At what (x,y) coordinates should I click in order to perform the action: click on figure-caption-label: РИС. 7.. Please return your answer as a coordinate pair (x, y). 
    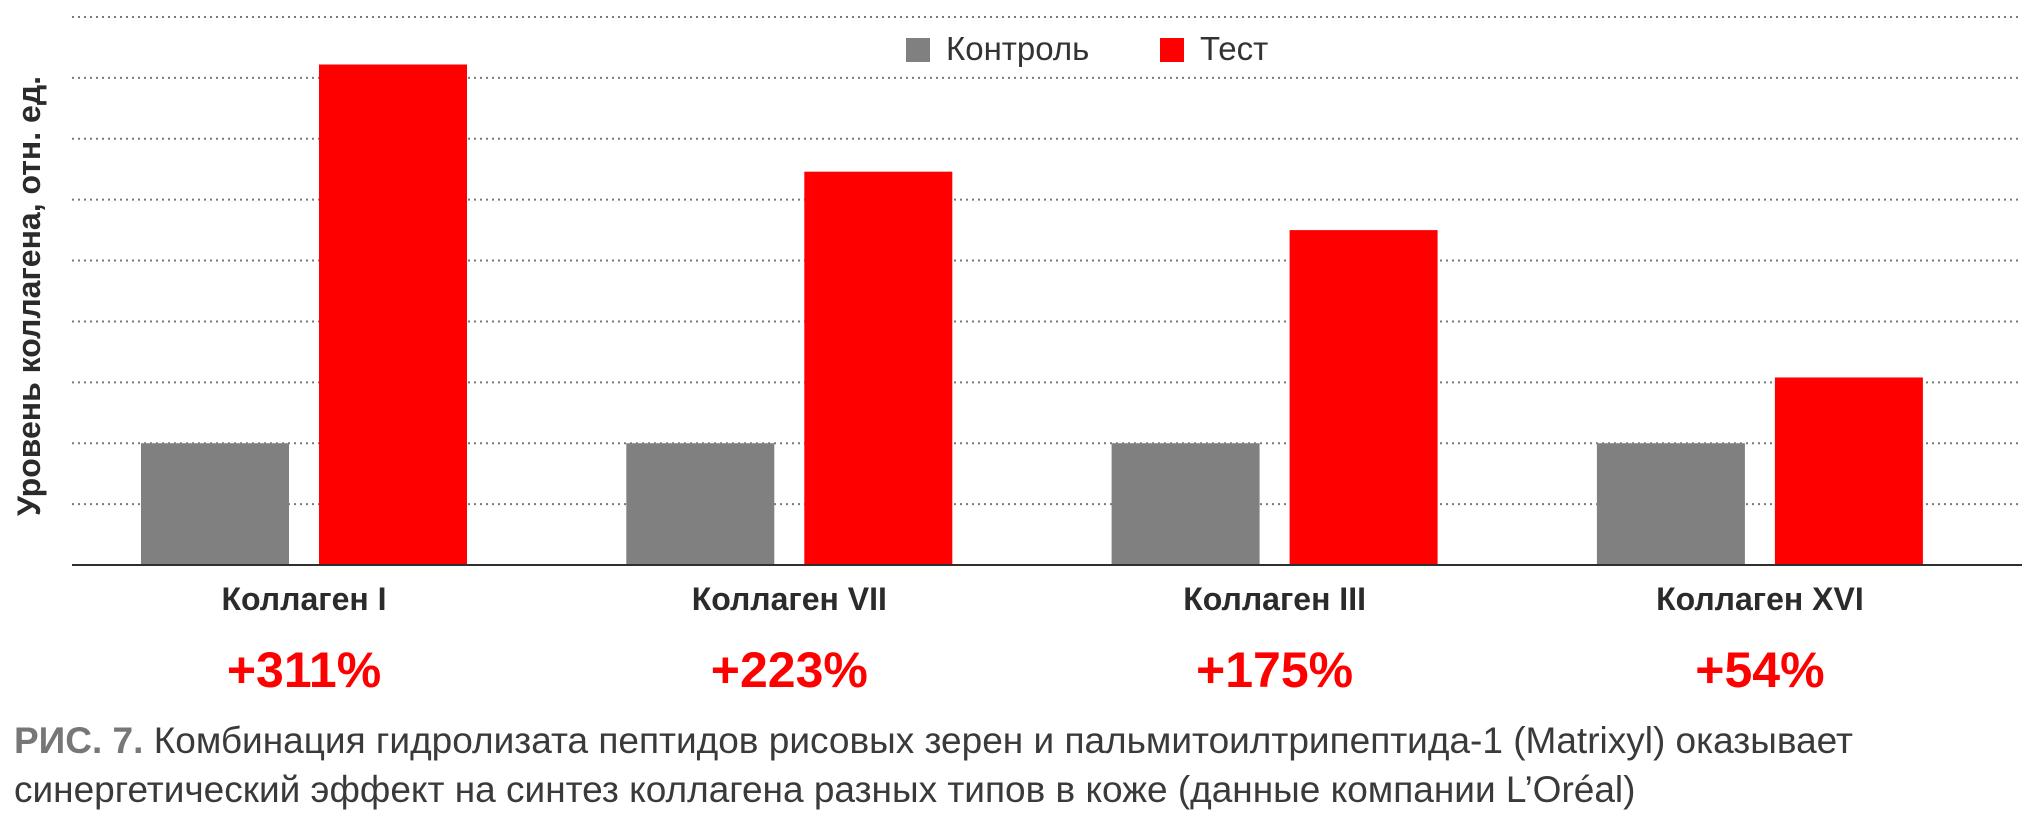
    Looking at the image, I should click on (79, 740).